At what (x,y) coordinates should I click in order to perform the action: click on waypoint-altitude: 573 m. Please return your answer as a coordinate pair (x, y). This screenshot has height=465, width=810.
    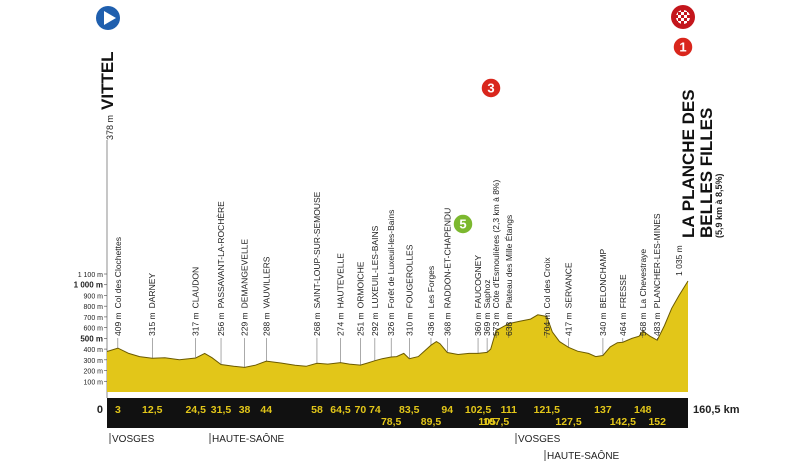
    Looking at the image, I should click on (496, 324).